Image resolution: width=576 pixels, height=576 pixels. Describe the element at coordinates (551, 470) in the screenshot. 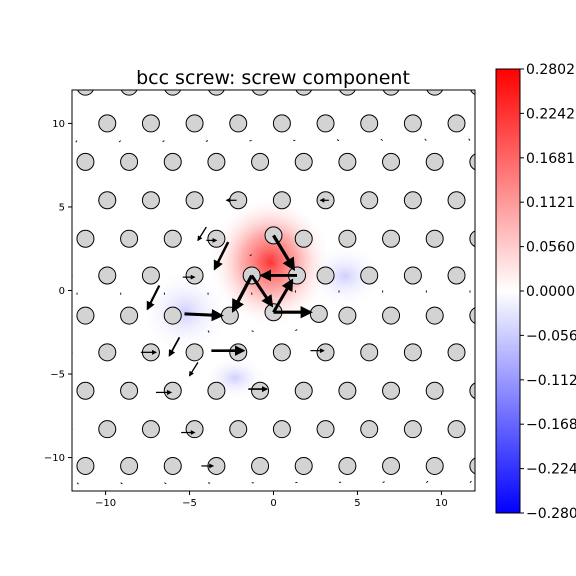

I see `colorbar-tick-label: −0.224` at that location.